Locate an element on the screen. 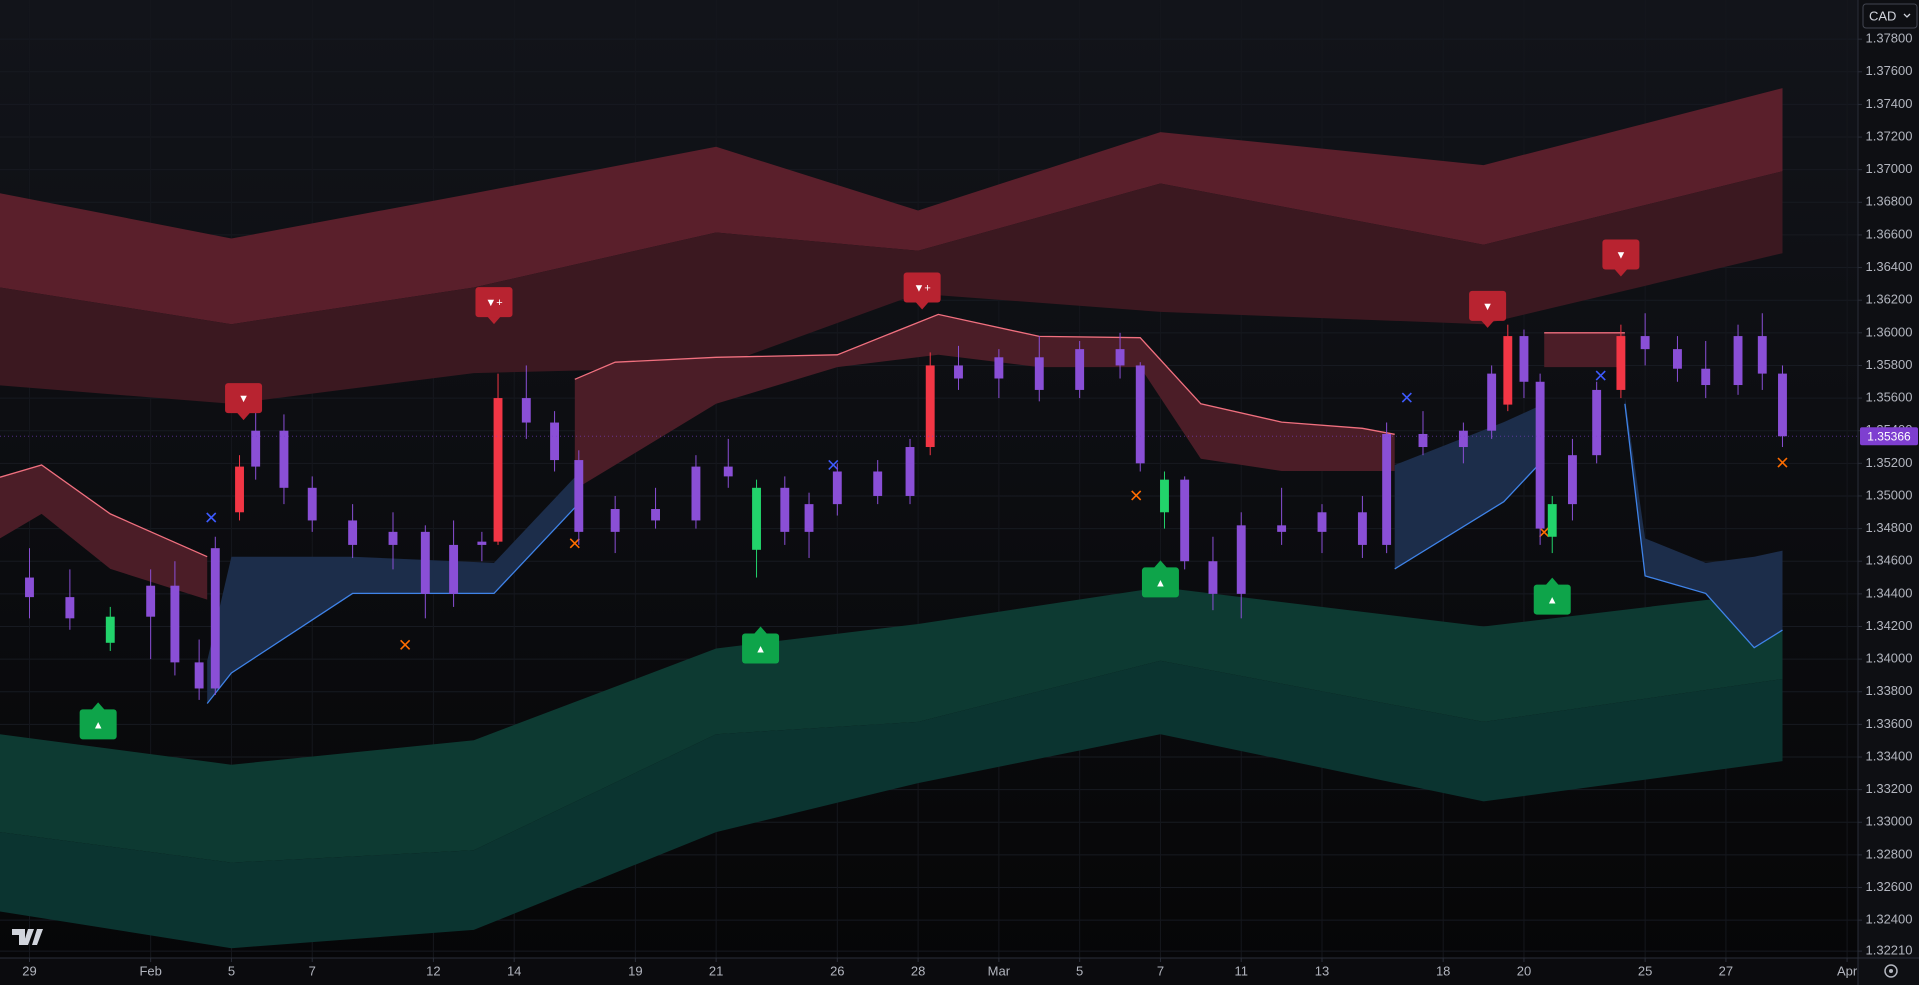 The width and height of the screenshot is (1919, 985). y-tick-label: 1.33600 is located at coordinates (1889, 723).